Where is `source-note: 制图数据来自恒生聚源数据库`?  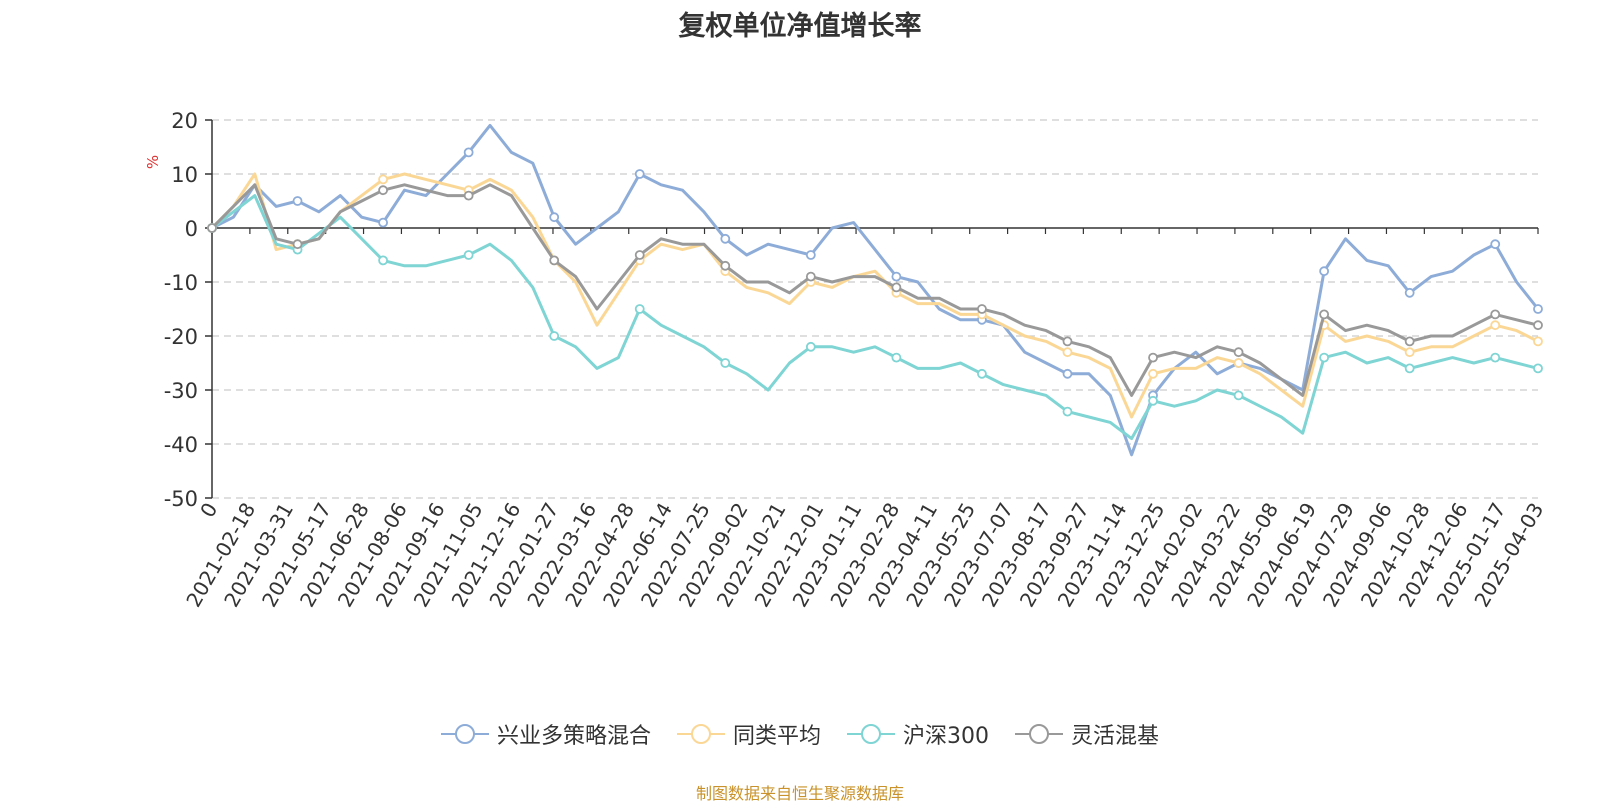
source-note: 制图数据来自恒生聚源数据库 is located at coordinates (799, 793).